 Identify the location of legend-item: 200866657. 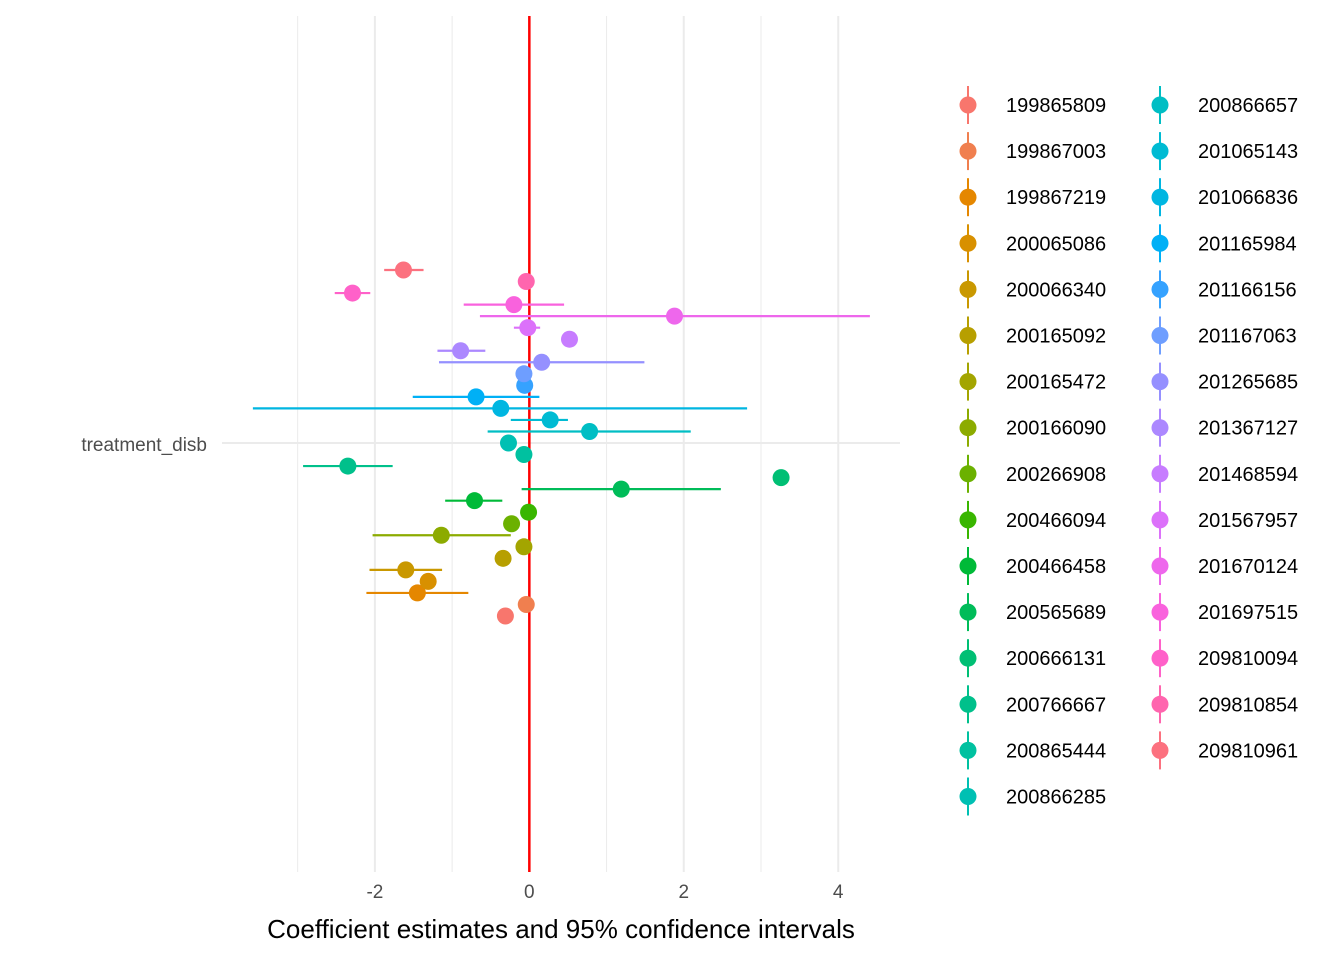
(1224, 105).